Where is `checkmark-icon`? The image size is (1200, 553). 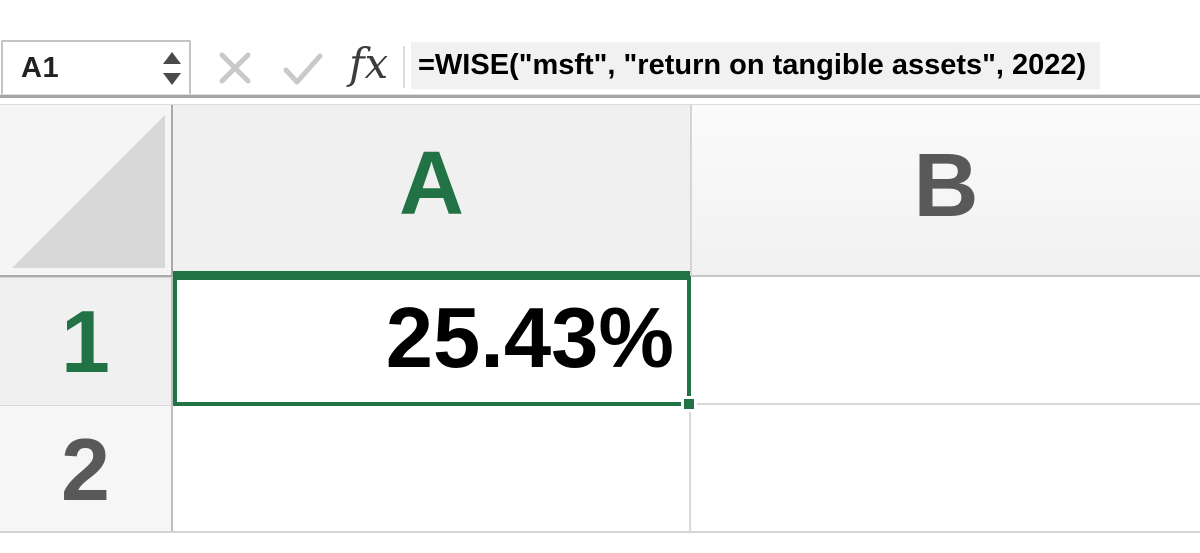
checkmark-icon is located at coordinates (303, 69).